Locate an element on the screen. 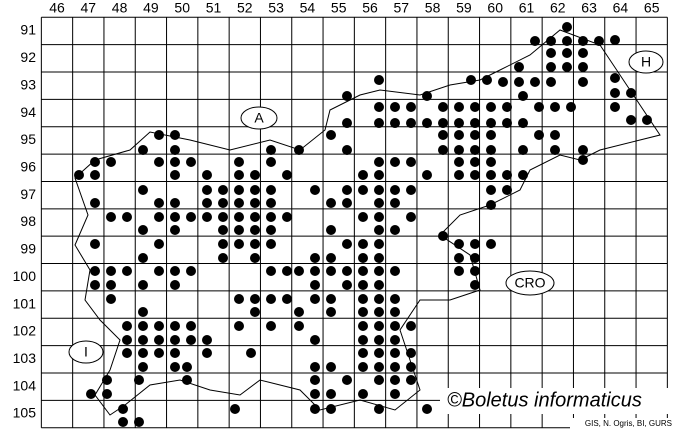  column-label: 50 is located at coordinates (182, 8).